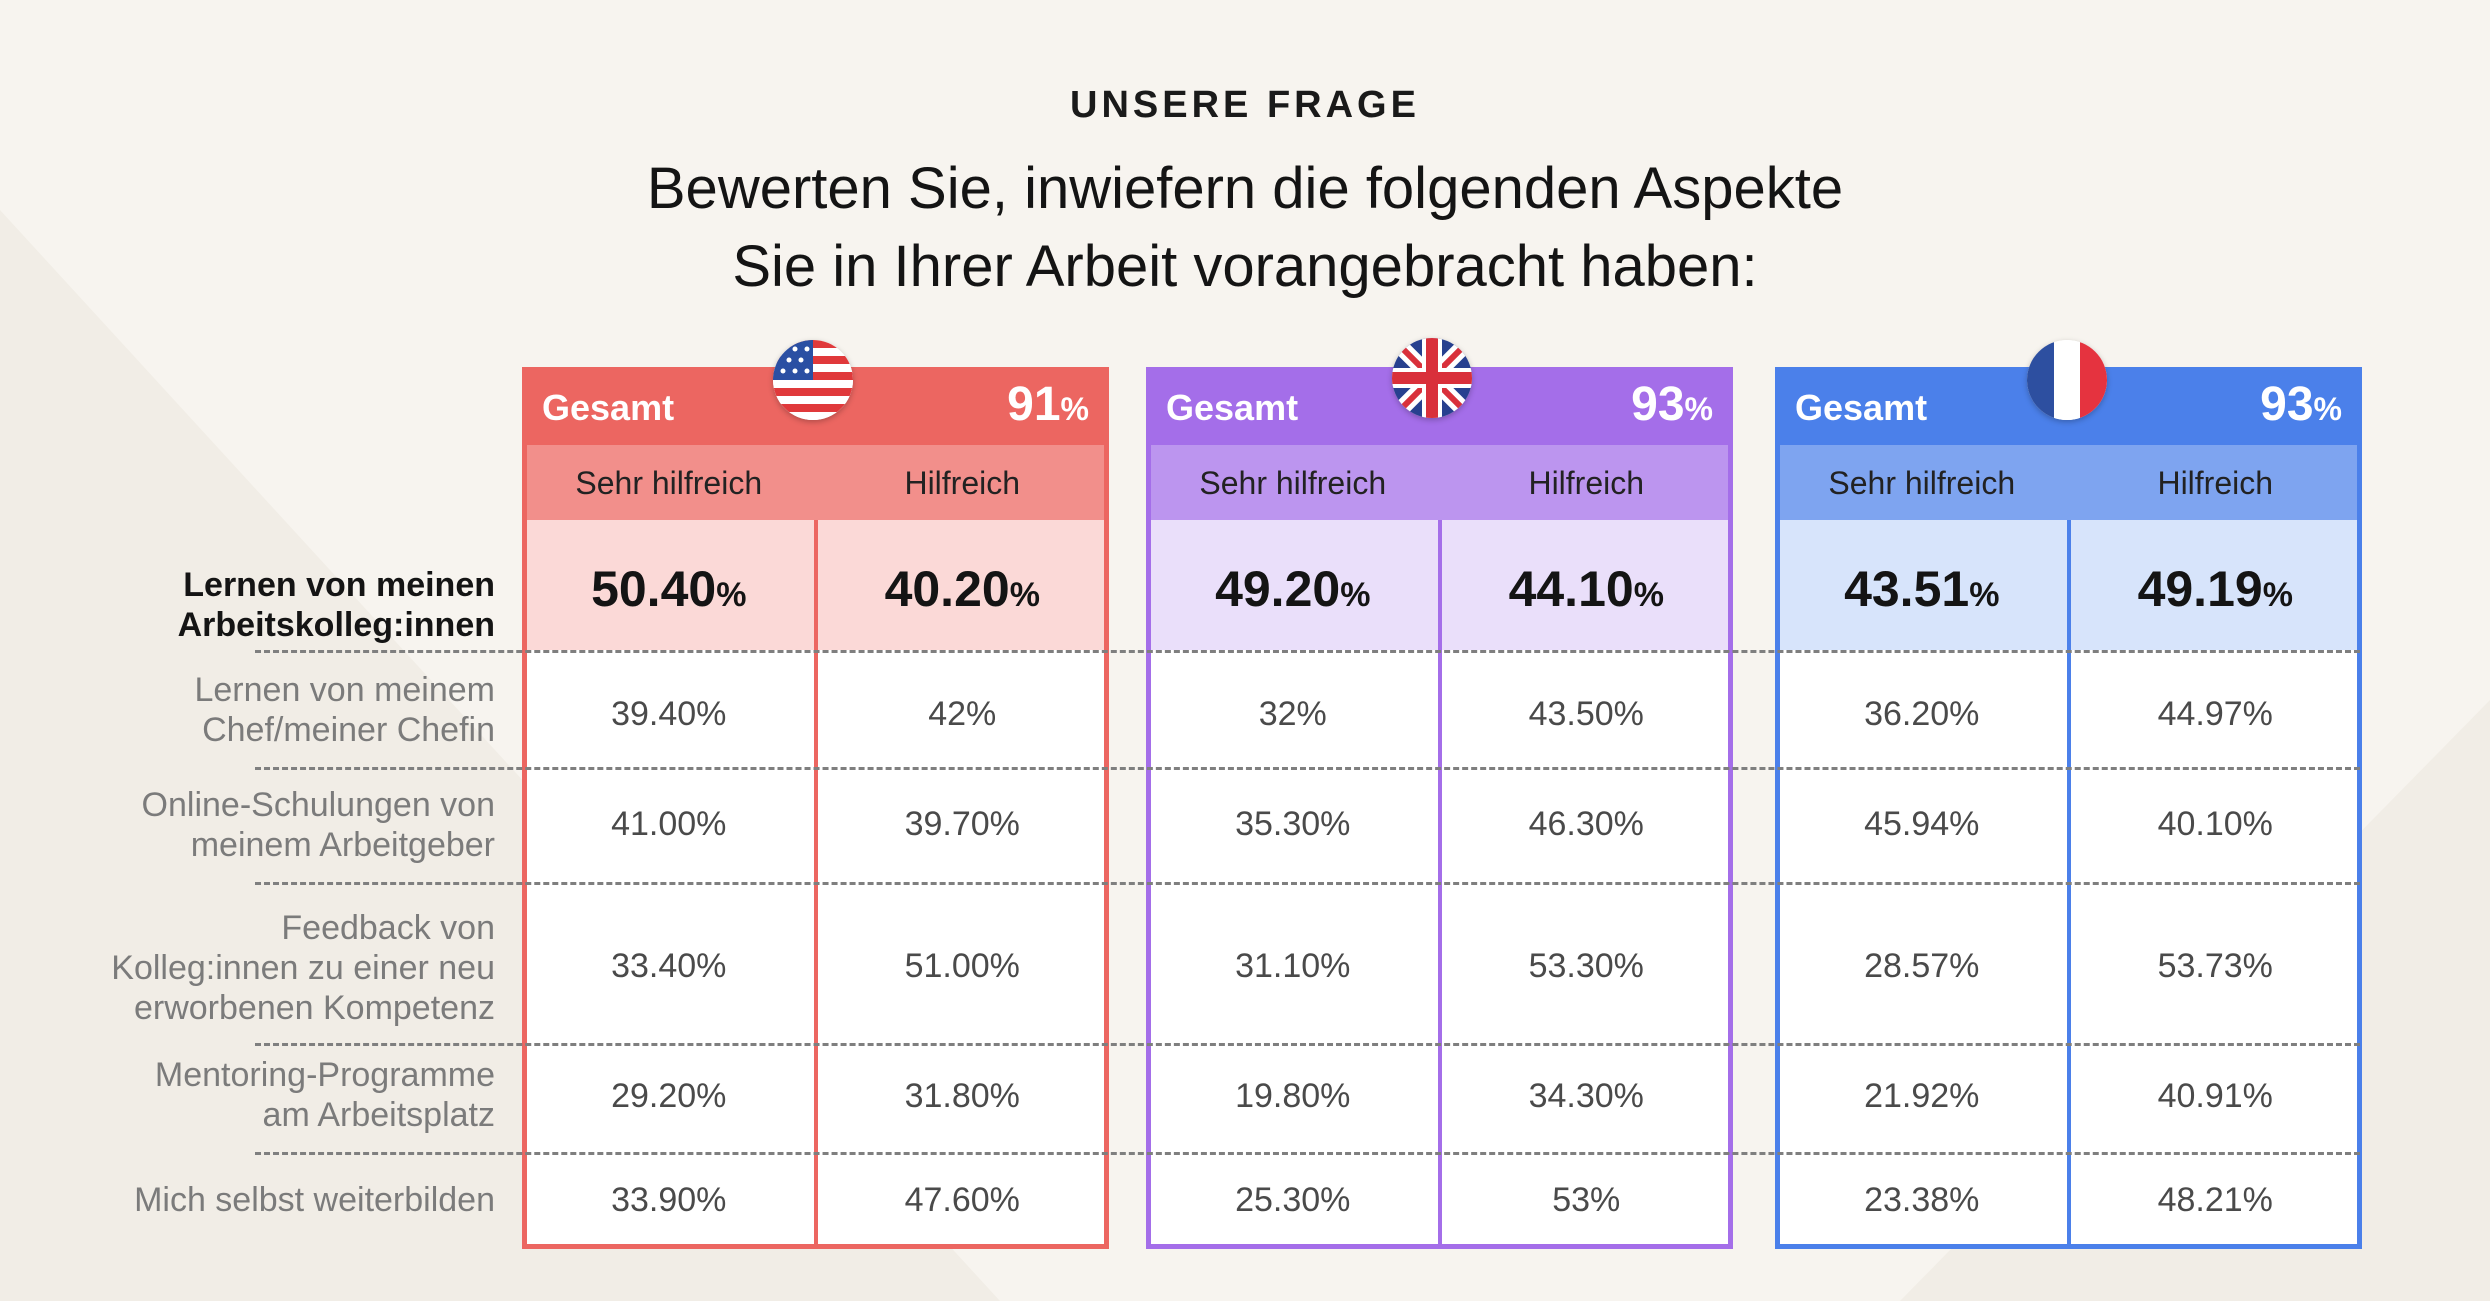 The width and height of the screenshot is (2490, 1301). I want to click on top-value-sehr: 50.40%, so click(669, 589).